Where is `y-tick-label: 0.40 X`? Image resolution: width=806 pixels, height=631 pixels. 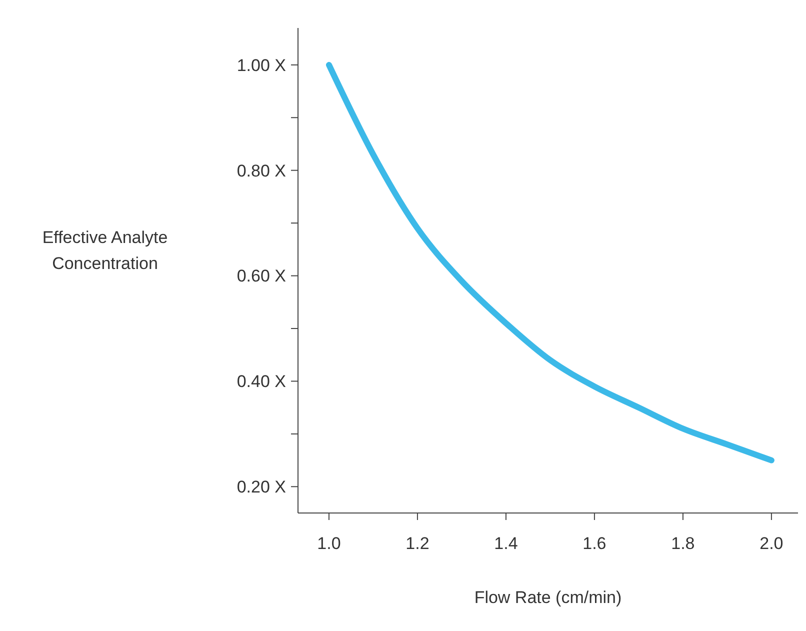 y-tick-label: 0.40 X is located at coordinates (261, 382).